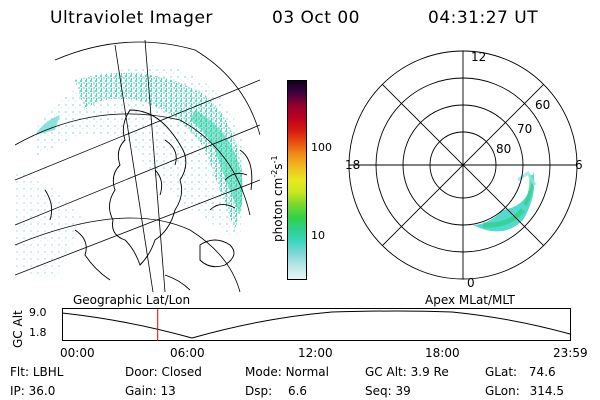  What do you see at coordinates (187, 353) in the screenshot?
I see `orbit-xtick-0600: 06:00` at bounding box center [187, 353].